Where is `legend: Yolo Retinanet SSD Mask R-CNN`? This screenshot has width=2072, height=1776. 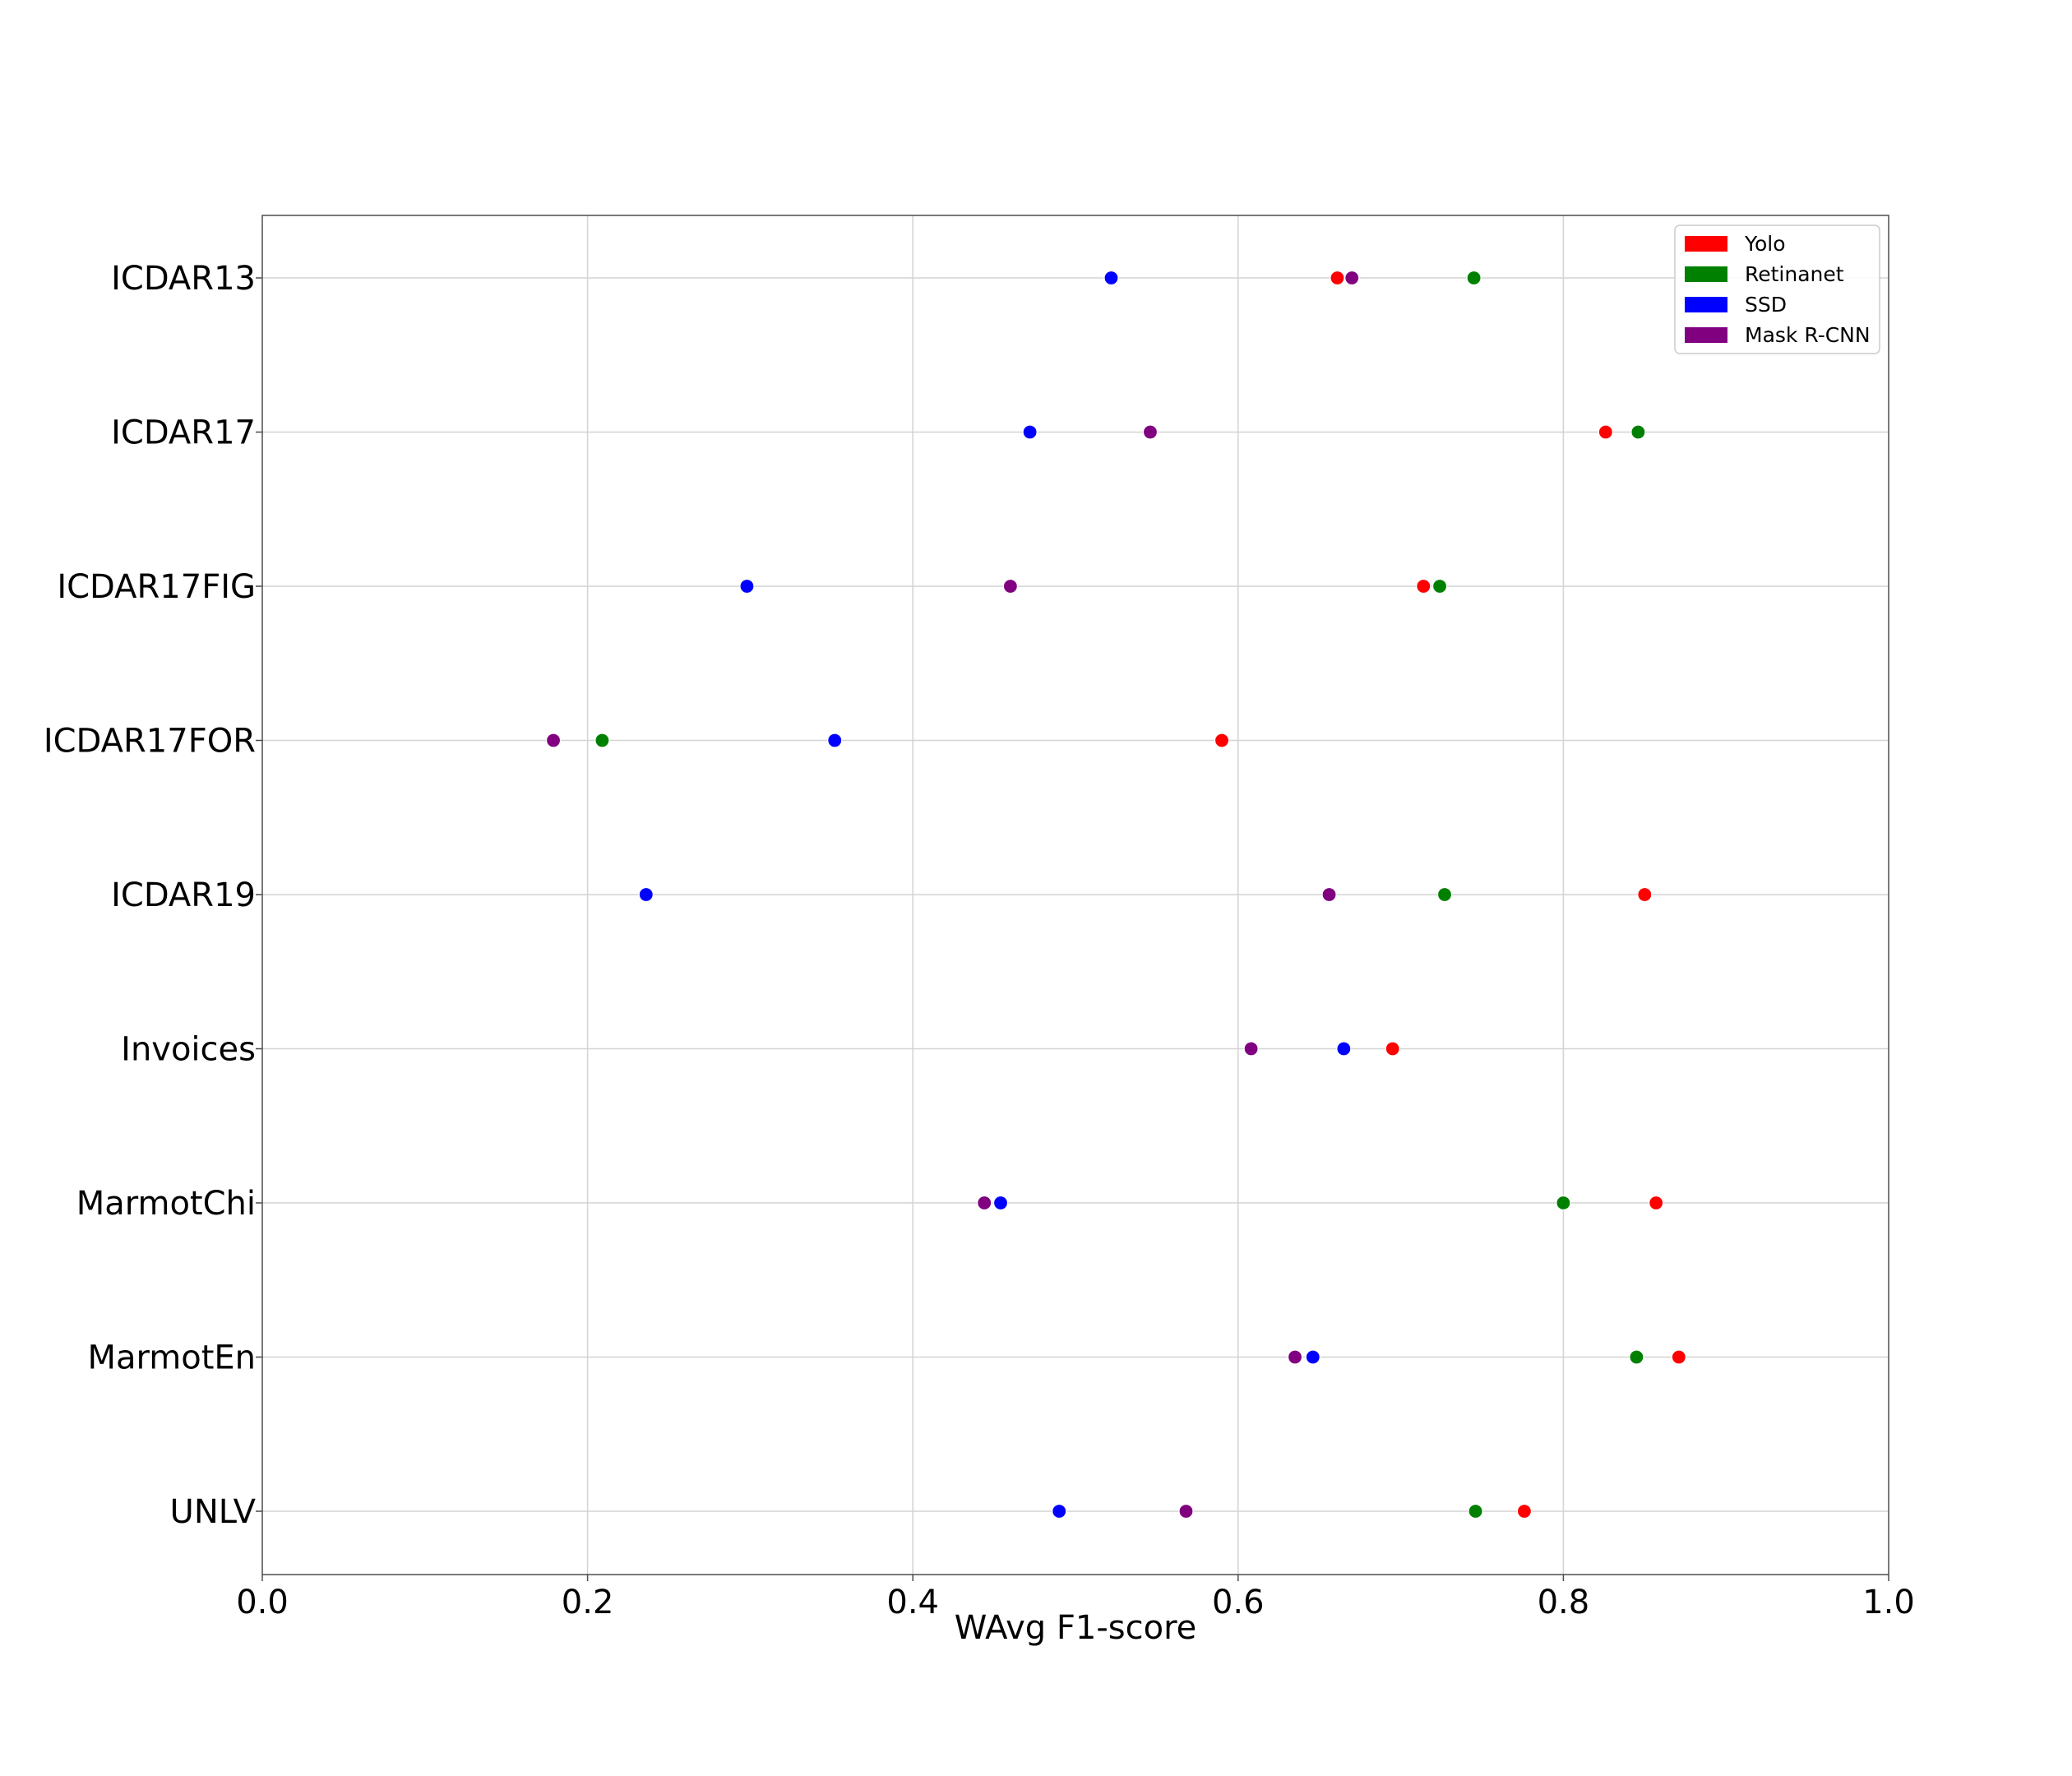
legend: Yolo Retinanet SSD Mask R-CNN is located at coordinates (1777, 289).